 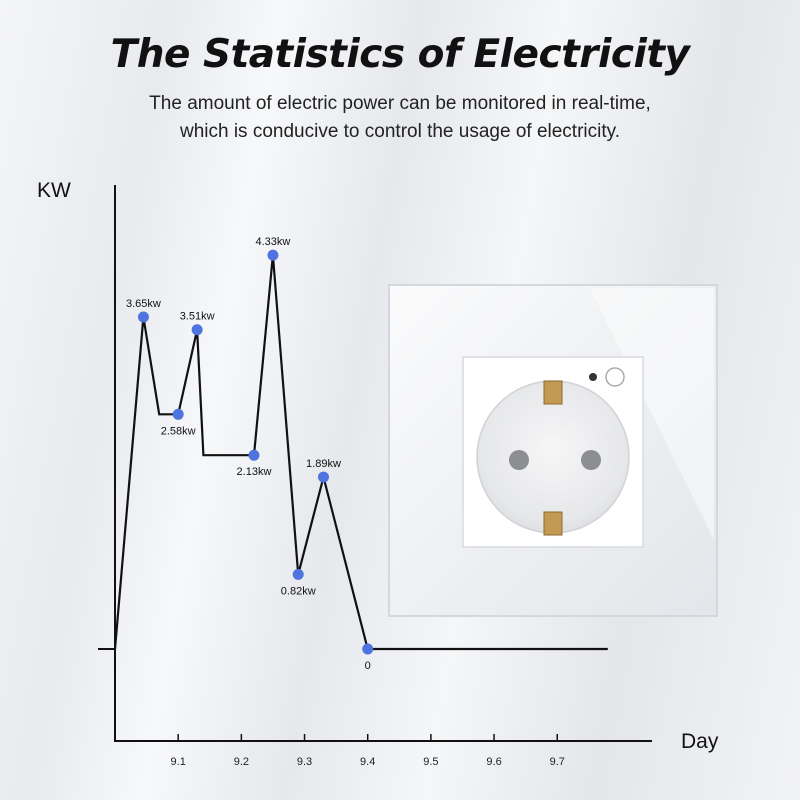 What do you see at coordinates (241, 762) in the screenshot?
I see `x-tick-label: 9.2` at bounding box center [241, 762].